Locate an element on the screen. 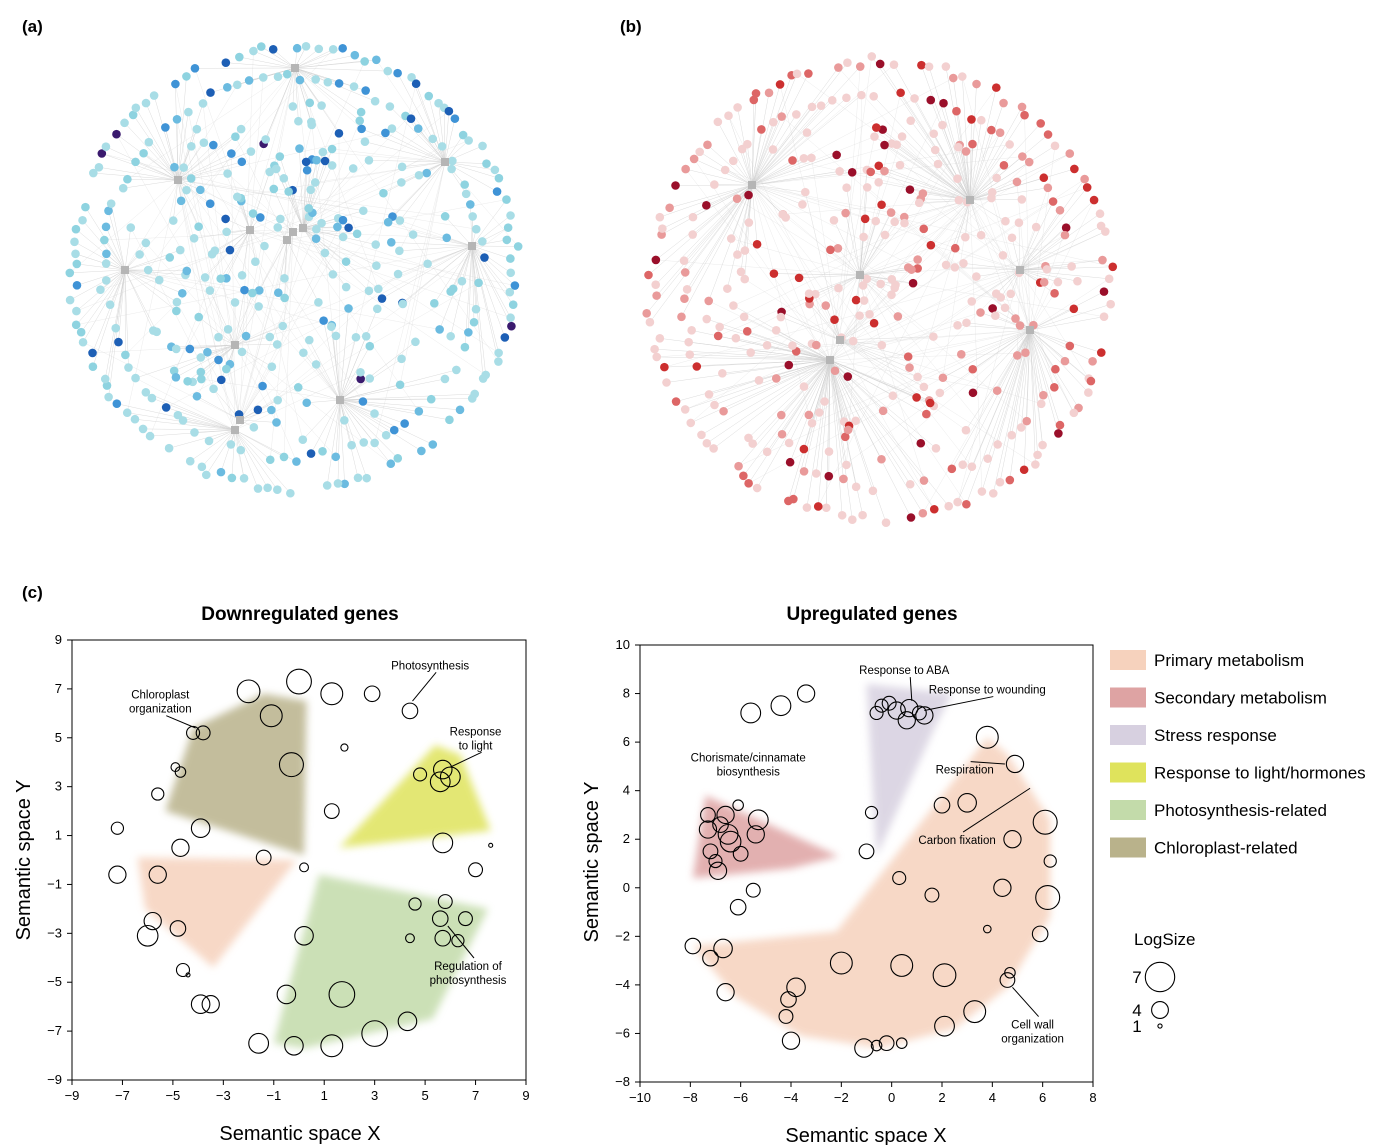  network-b-hub is located at coordinates (830, 360).